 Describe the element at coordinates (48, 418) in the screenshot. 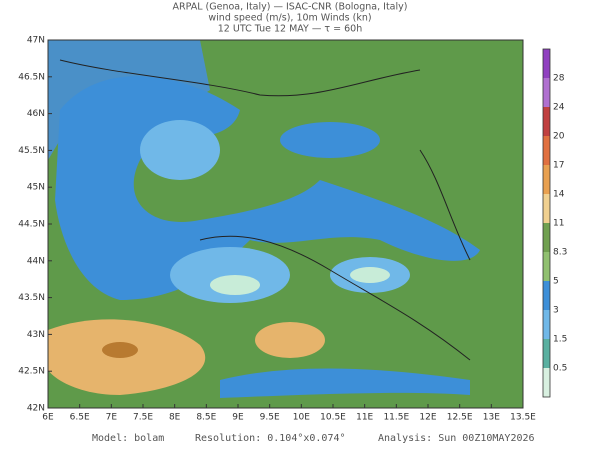

I see `lon-label: 6E` at that location.